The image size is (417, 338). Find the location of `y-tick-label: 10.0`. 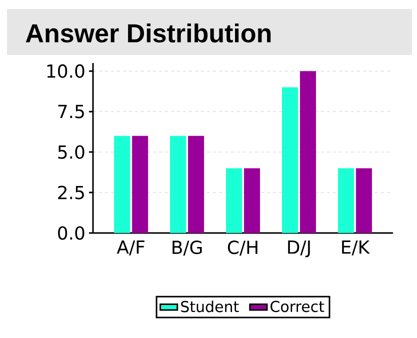

y-tick-label: 10.0 is located at coordinates (65, 71).